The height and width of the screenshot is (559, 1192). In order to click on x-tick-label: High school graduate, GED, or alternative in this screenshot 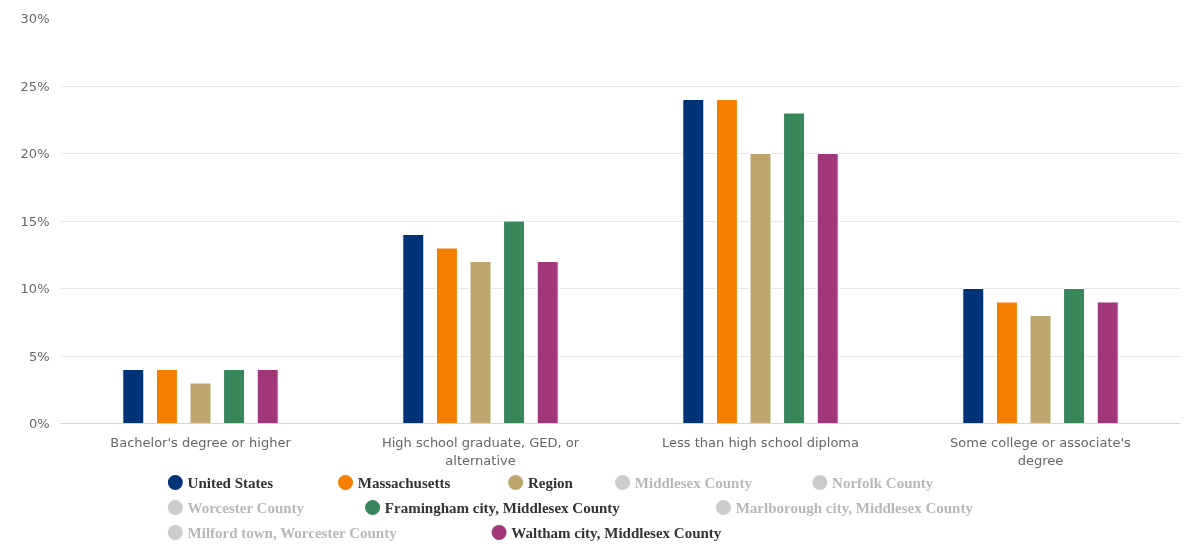, I will do `click(480, 451)`.